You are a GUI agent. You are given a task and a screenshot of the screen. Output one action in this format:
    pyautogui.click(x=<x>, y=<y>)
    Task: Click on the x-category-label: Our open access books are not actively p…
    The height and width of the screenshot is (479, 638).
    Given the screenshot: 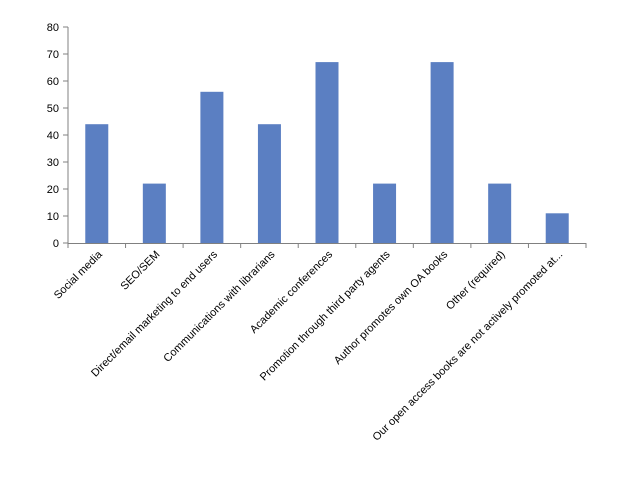 What is the action you would take?
    pyautogui.click(x=468, y=346)
    